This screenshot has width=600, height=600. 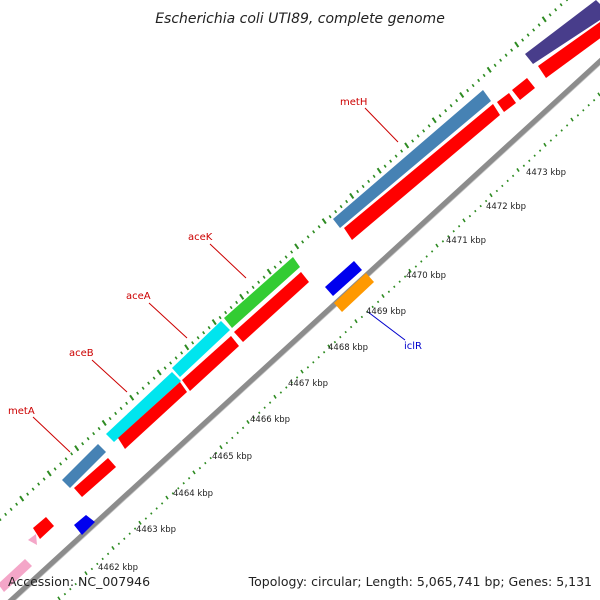 What do you see at coordinates (262, 292) in the screenshot?
I see `gene-aceK` at bounding box center [262, 292].